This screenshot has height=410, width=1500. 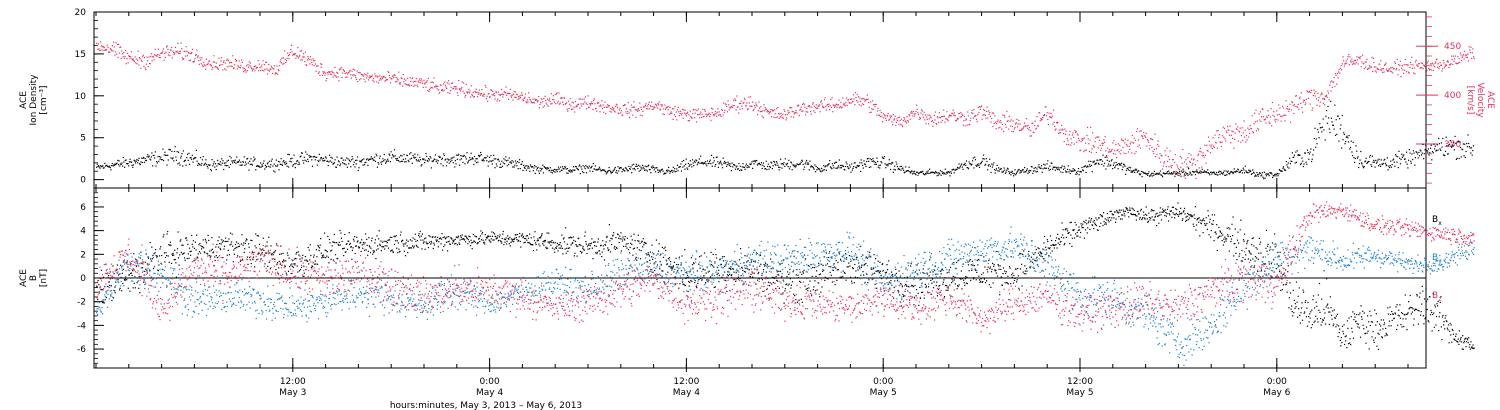 I want to click on y-tick-label: 10, so click(x=81, y=97).